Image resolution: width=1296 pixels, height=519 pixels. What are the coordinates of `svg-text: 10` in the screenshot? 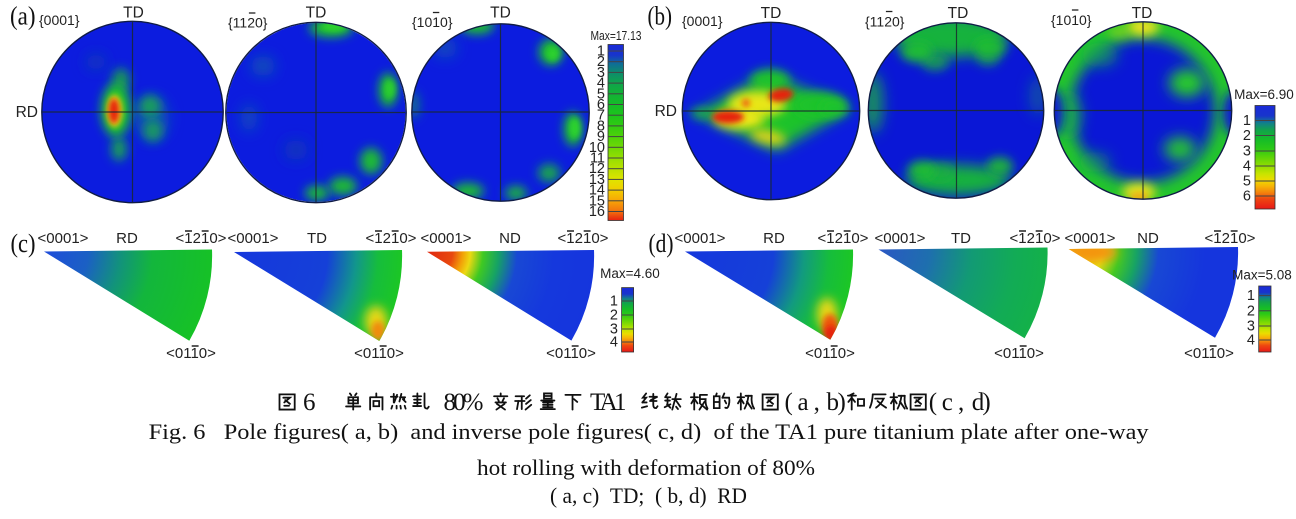 It's located at (597, 148).